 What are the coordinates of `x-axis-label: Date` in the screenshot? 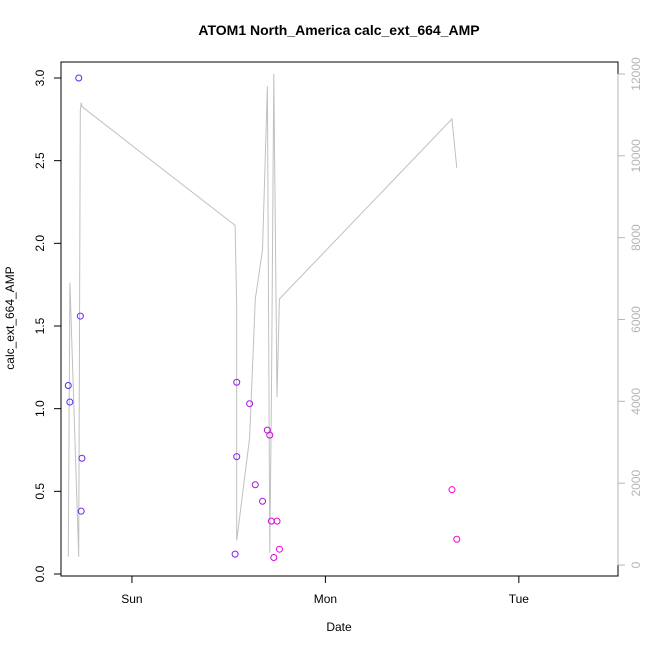 It's located at (339, 627).